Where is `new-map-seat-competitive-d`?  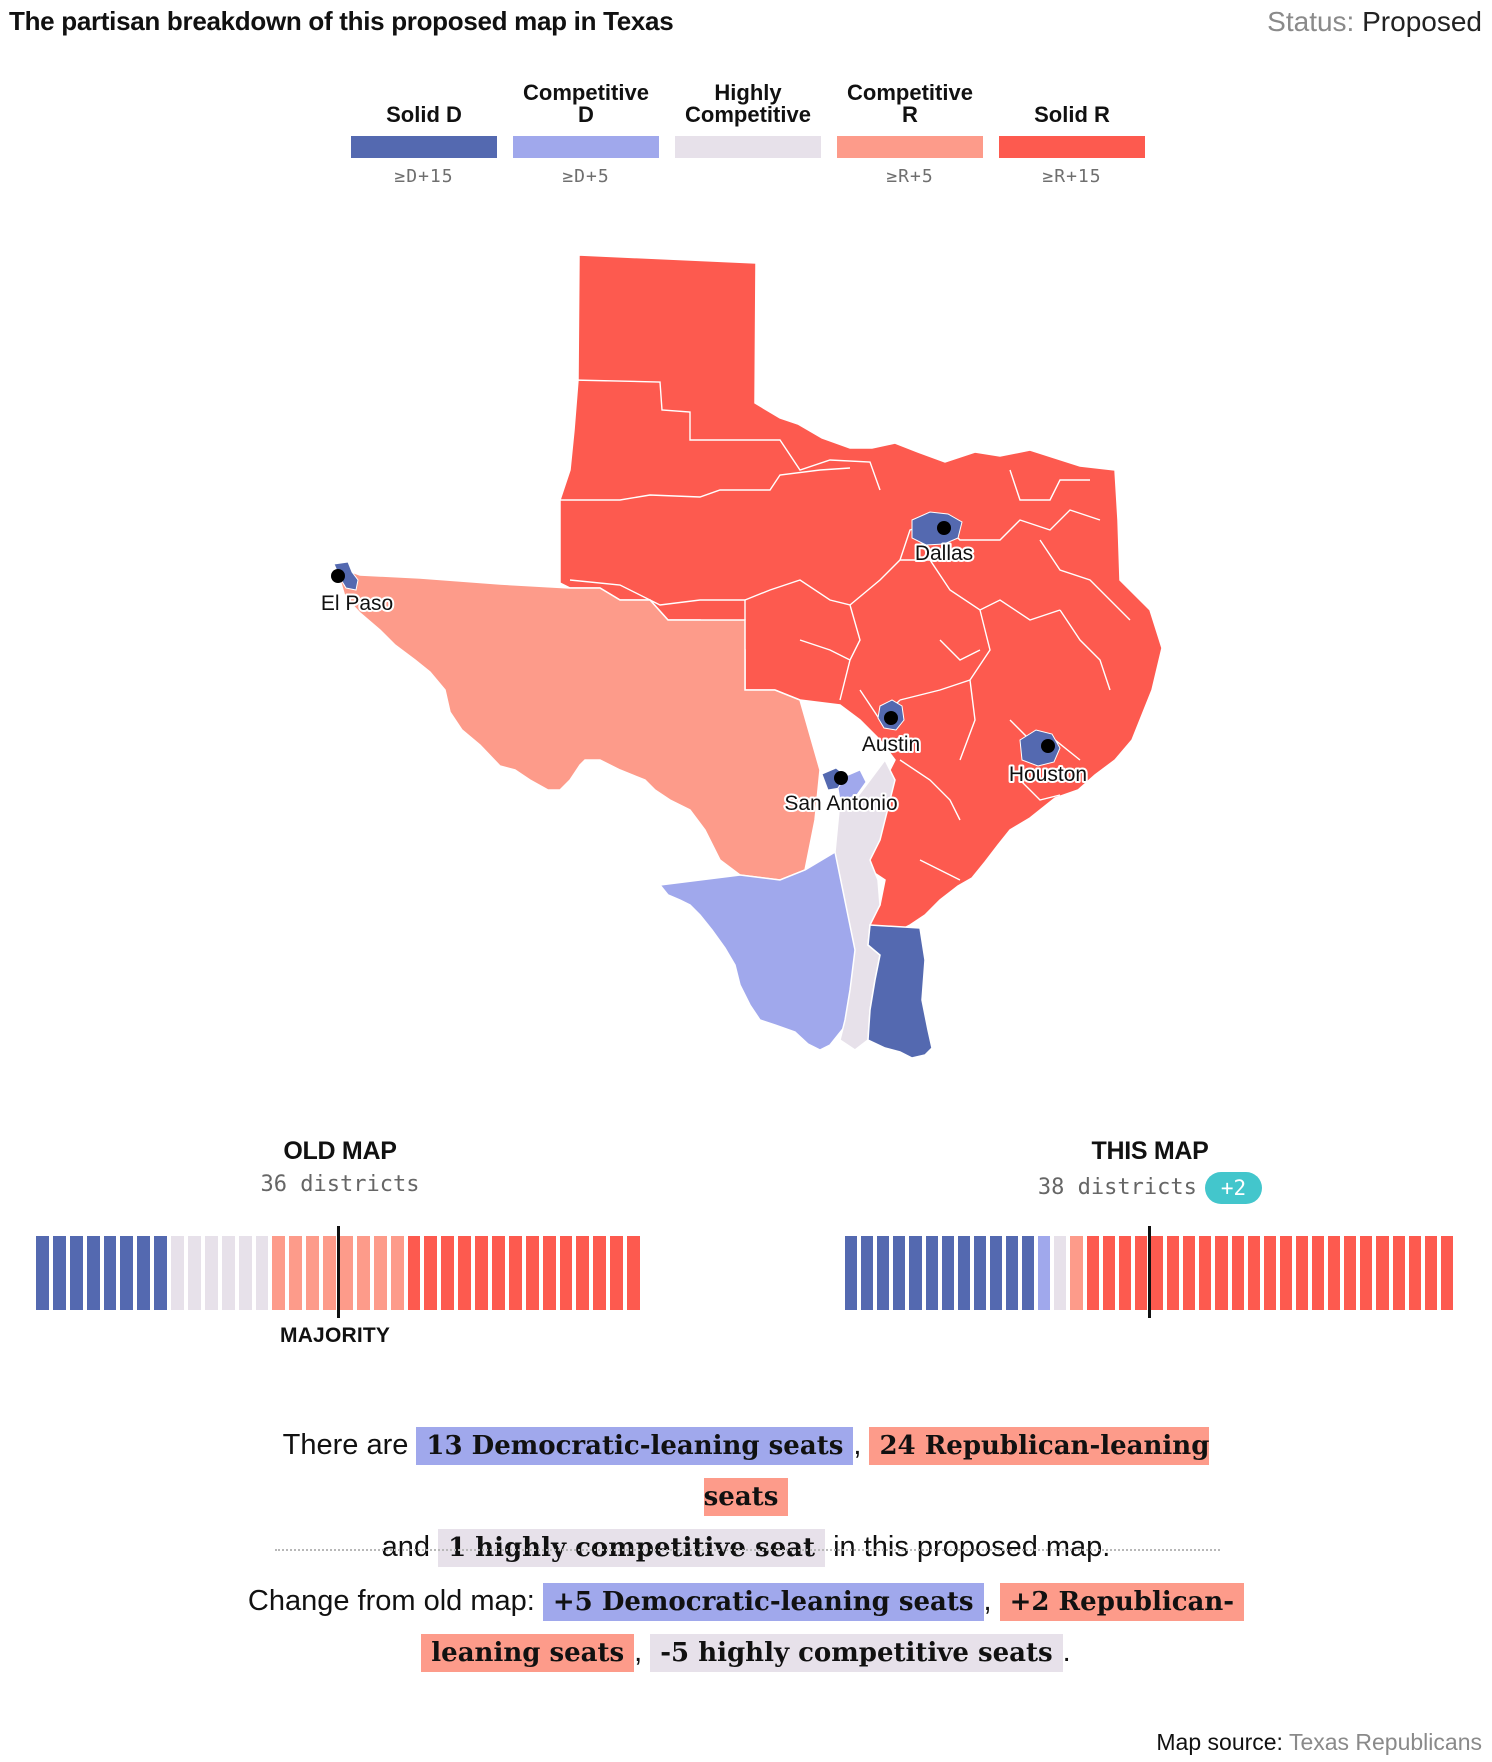 new-map-seat-competitive-d is located at coordinates (1044, 1273).